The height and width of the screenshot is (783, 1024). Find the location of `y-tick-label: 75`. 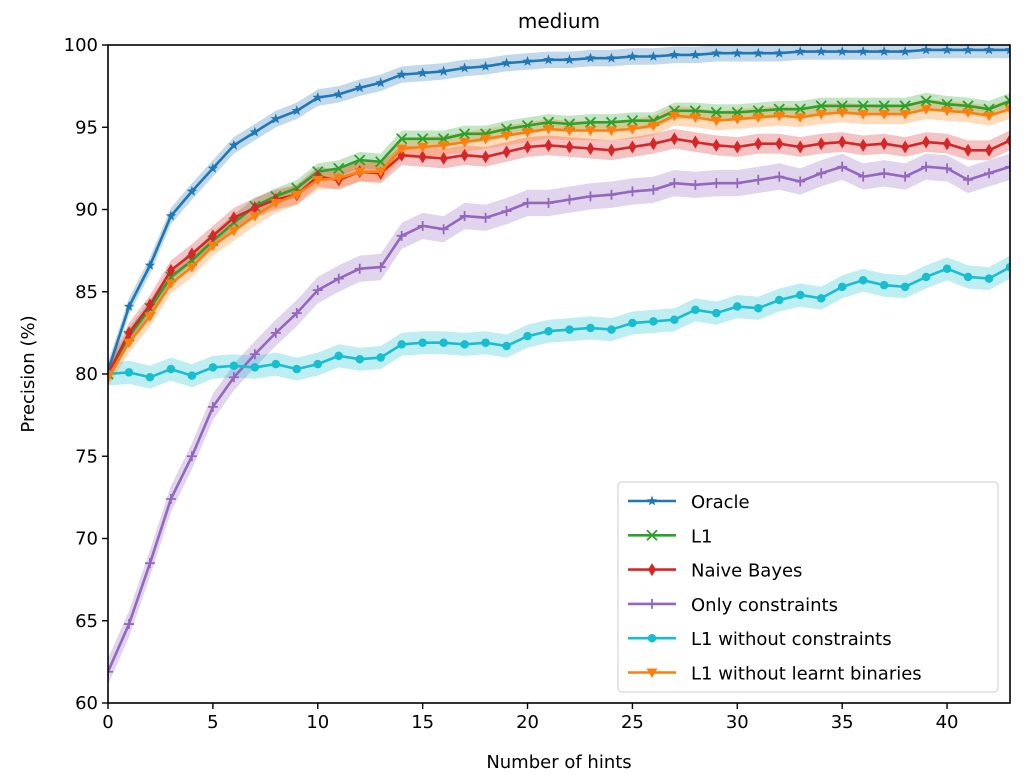

y-tick-label: 75 is located at coordinates (86, 456).